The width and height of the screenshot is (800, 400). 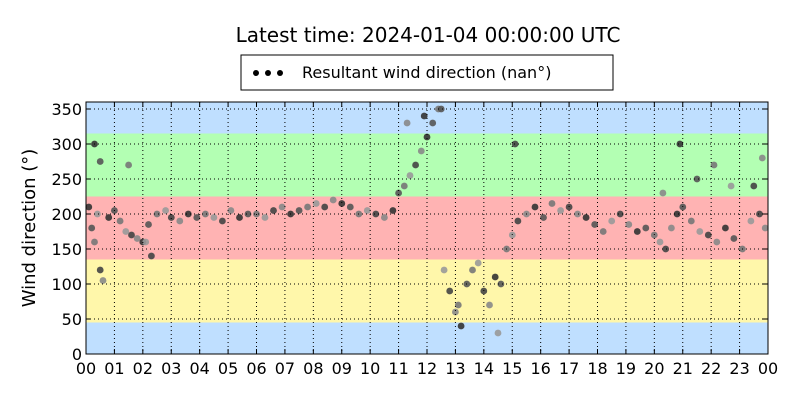 I want to click on y-tick-label: 50, so click(x=72, y=319).